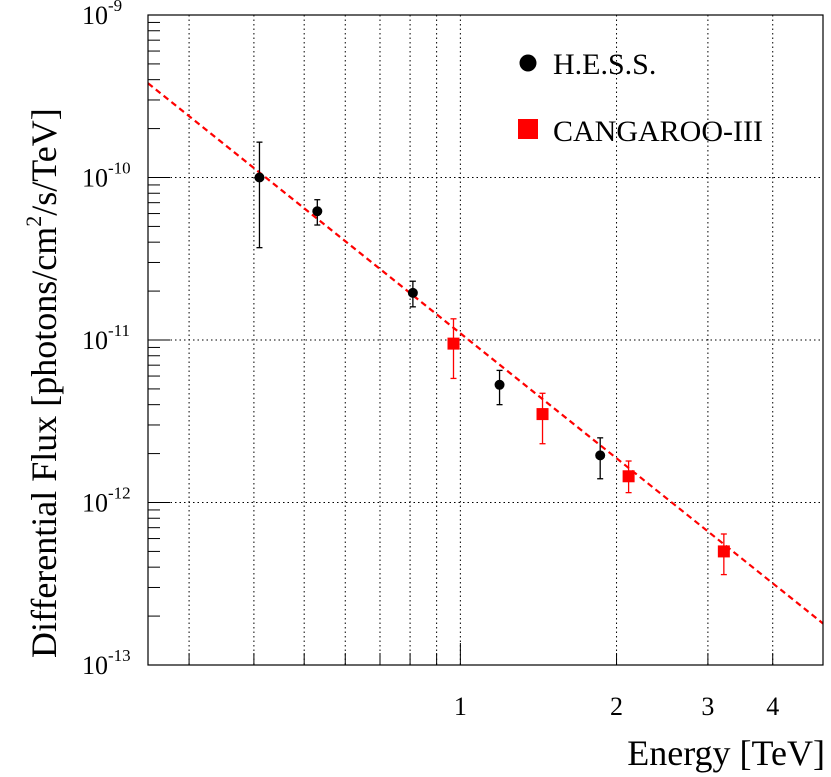 The width and height of the screenshot is (831, 777). I want to click on y-tick-label-exponent: -9, so click(115, 7).